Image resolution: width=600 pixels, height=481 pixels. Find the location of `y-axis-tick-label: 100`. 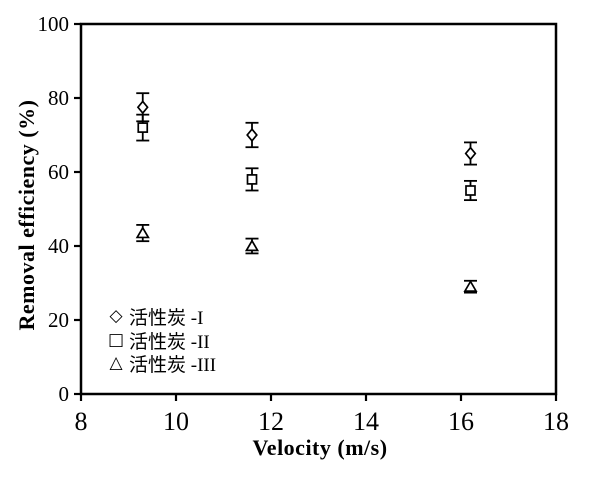

y-axis-tick-label: 100 is located at coordinates (54, 24).